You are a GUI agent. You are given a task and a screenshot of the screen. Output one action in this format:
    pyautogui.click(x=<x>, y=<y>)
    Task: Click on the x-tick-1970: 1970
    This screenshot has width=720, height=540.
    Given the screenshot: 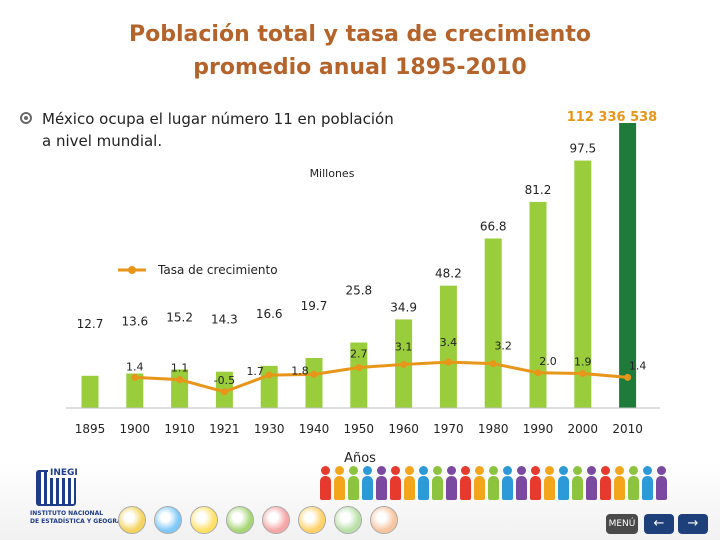 What is the action you would take?
    pyautogui.click(x=448, y=429)
    